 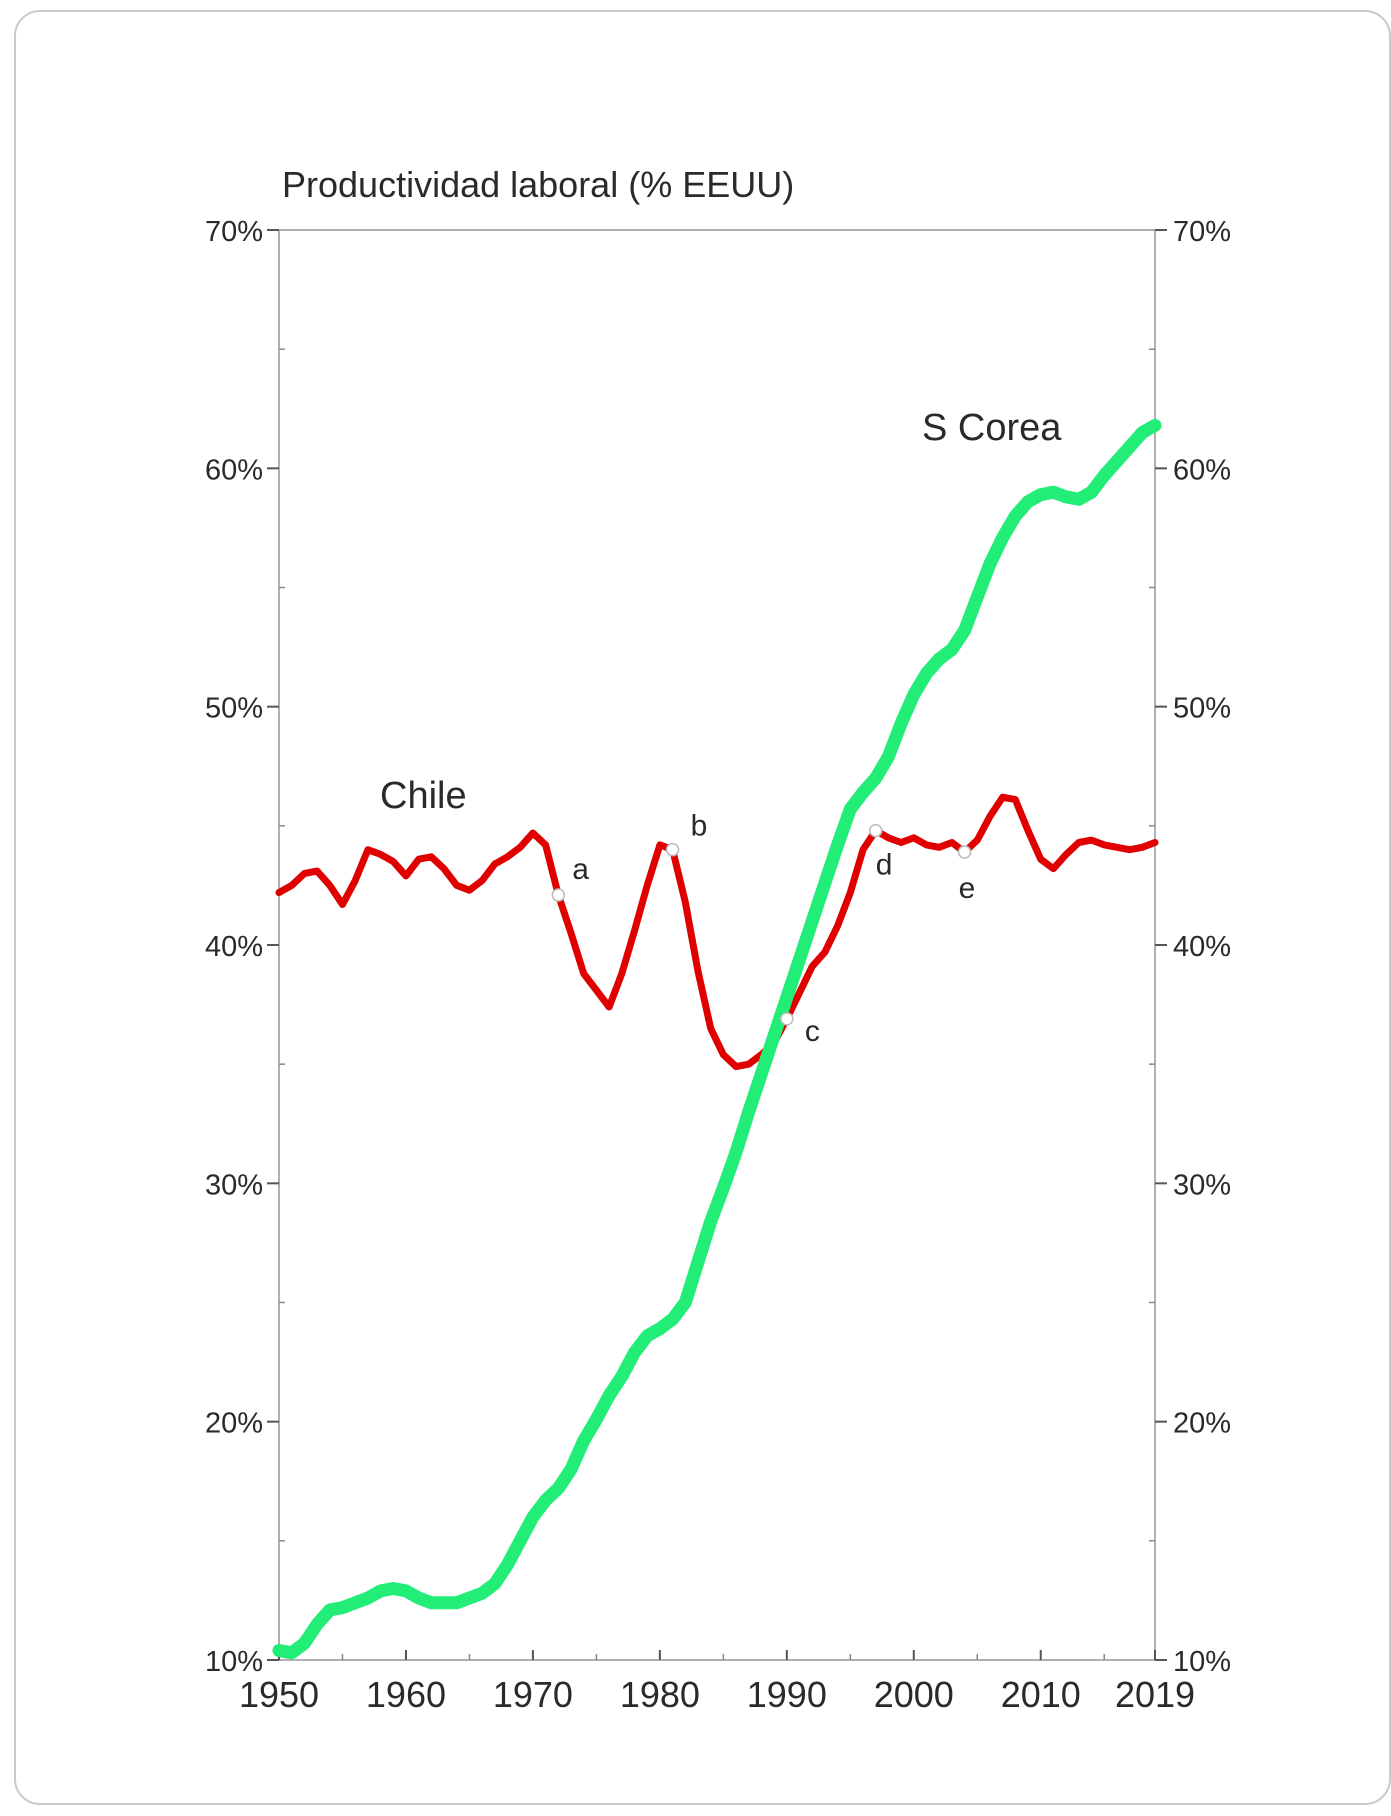 I want to click on x-tick-label: 1960, so click(x=406, y=1694).